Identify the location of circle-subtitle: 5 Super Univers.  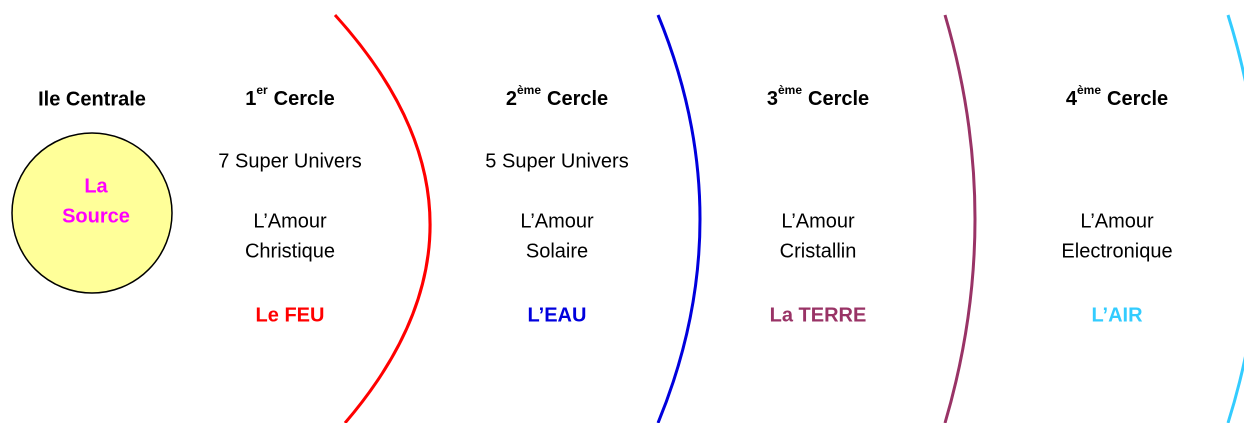
(556, 161).